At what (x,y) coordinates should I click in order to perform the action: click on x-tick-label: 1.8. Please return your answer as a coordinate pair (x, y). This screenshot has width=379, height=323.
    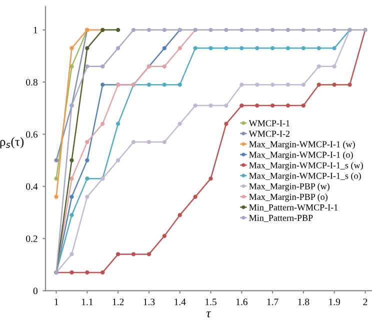
    Looking at the image, I should click on (304, 302).